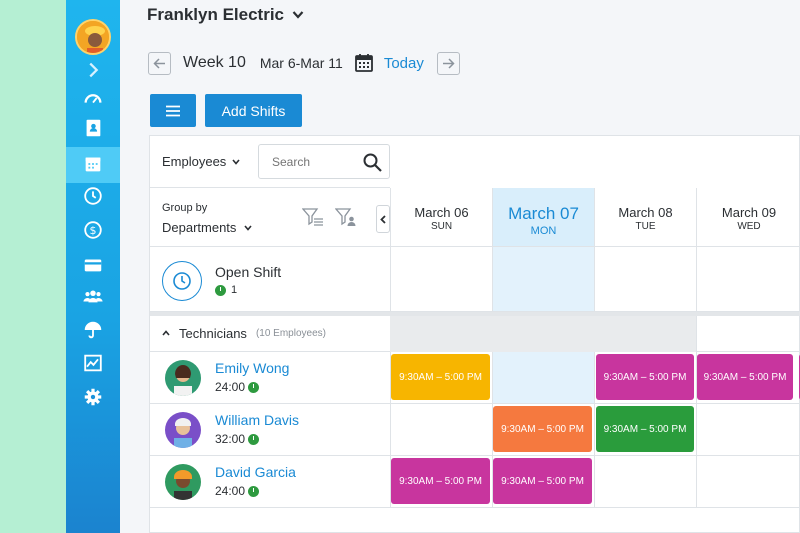  I want to click on search-input, so click(317, 161).